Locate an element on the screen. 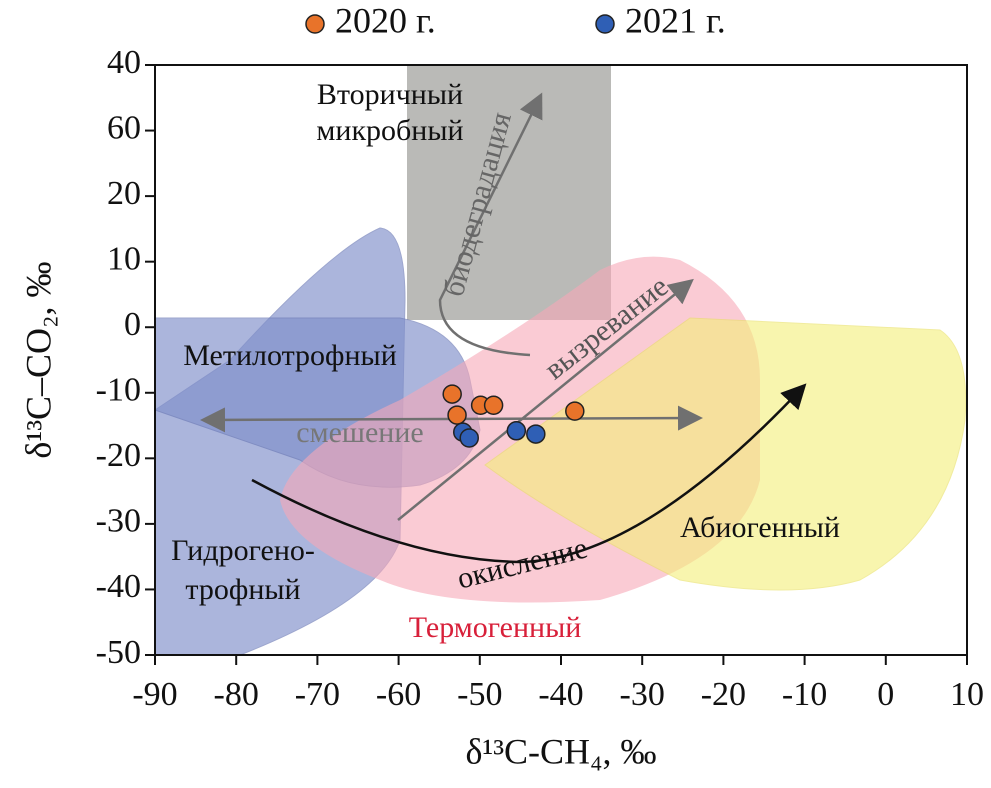 The height and width of the screenshot is (788, 991). y-tick-label: 20 is located at coordinates (124, 193).